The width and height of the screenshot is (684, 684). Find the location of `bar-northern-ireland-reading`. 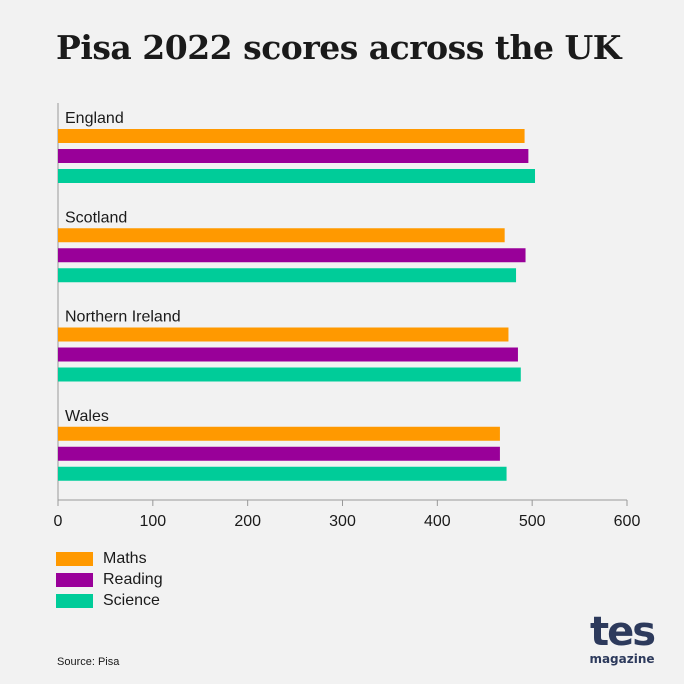

bar-northern-ireland-reading is located at coordinates (288, 354).